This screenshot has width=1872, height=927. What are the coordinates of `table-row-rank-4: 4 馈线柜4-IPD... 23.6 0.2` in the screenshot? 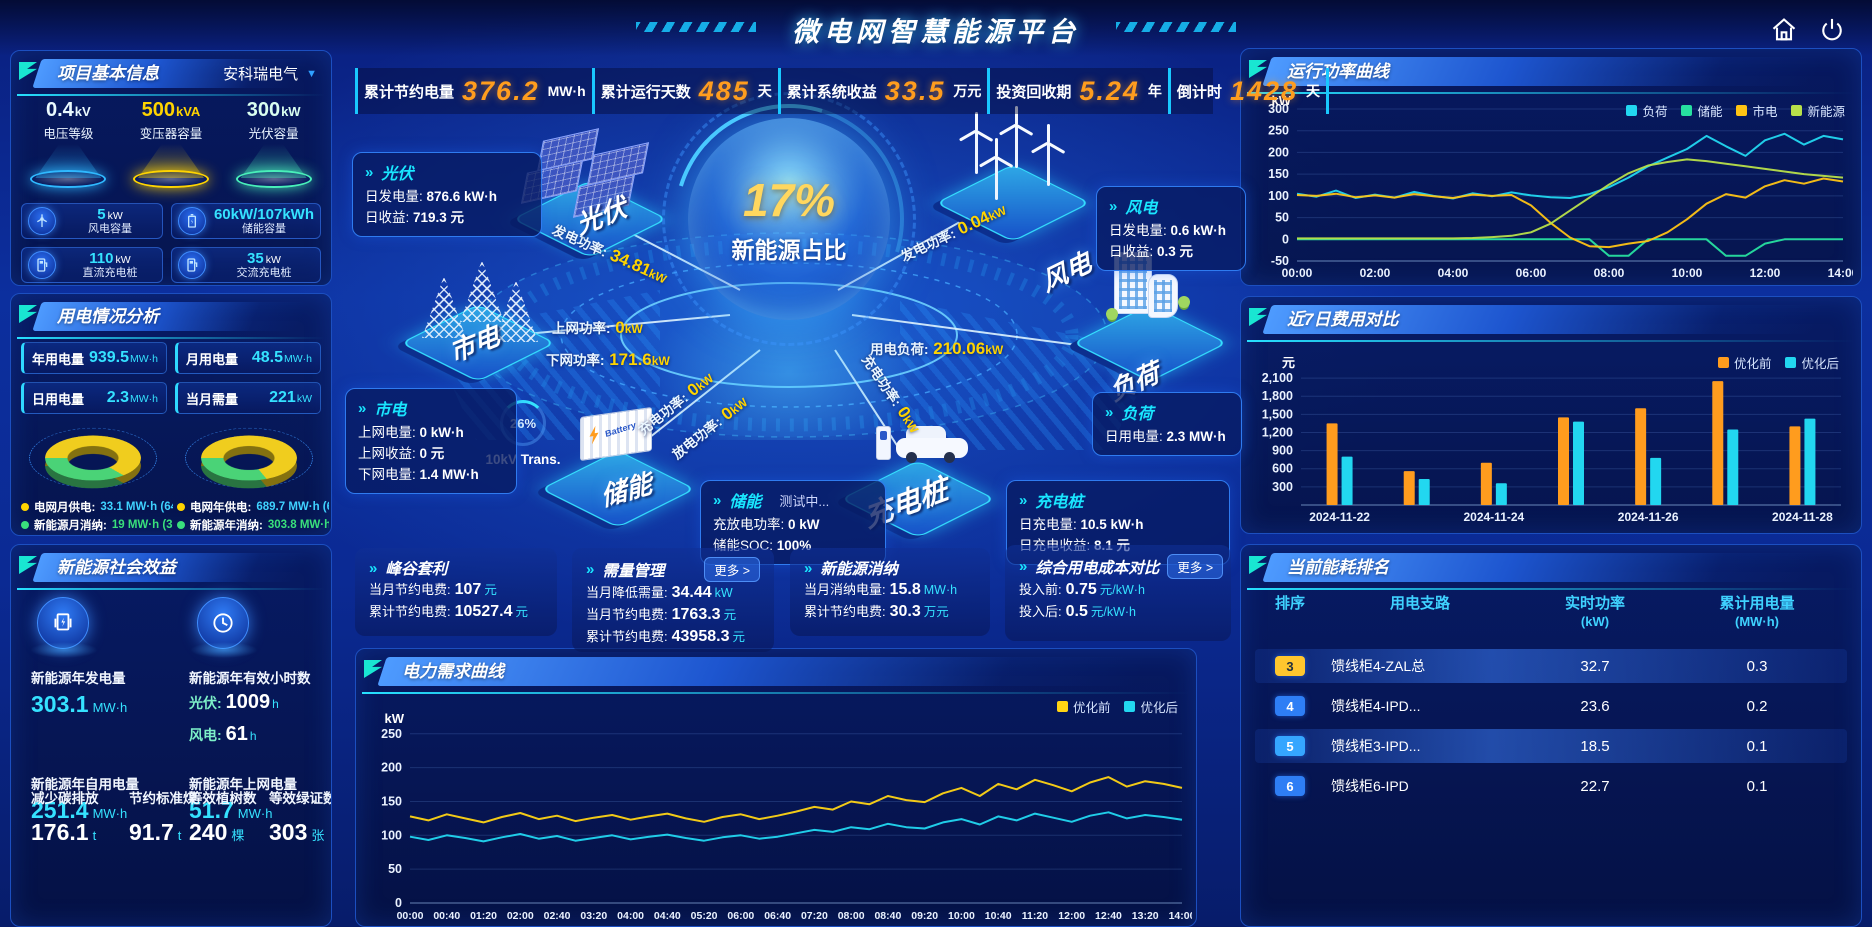 It's located at (1551, 706).